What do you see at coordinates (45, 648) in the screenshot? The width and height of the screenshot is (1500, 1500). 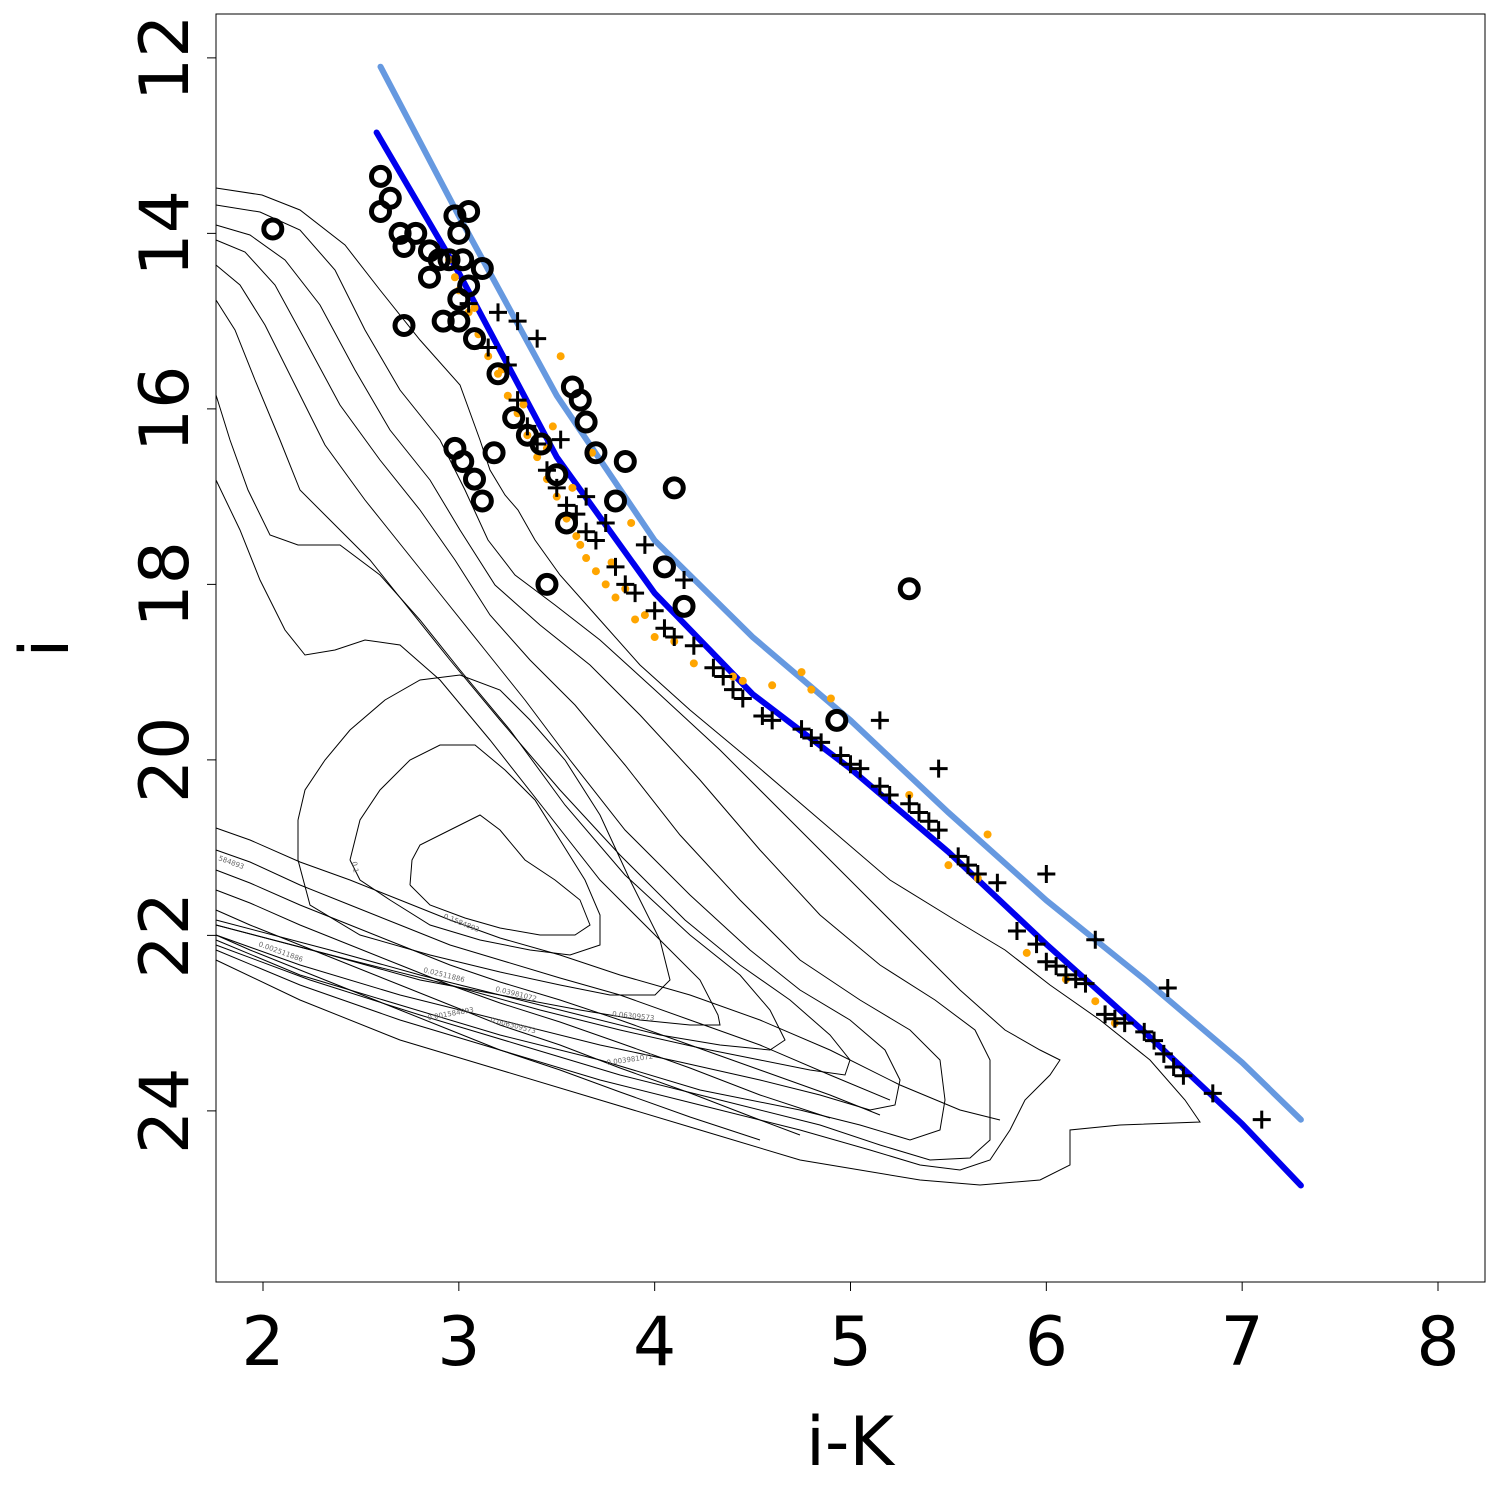 I see `y-axis-title: i` at bounding box center [45, 648].